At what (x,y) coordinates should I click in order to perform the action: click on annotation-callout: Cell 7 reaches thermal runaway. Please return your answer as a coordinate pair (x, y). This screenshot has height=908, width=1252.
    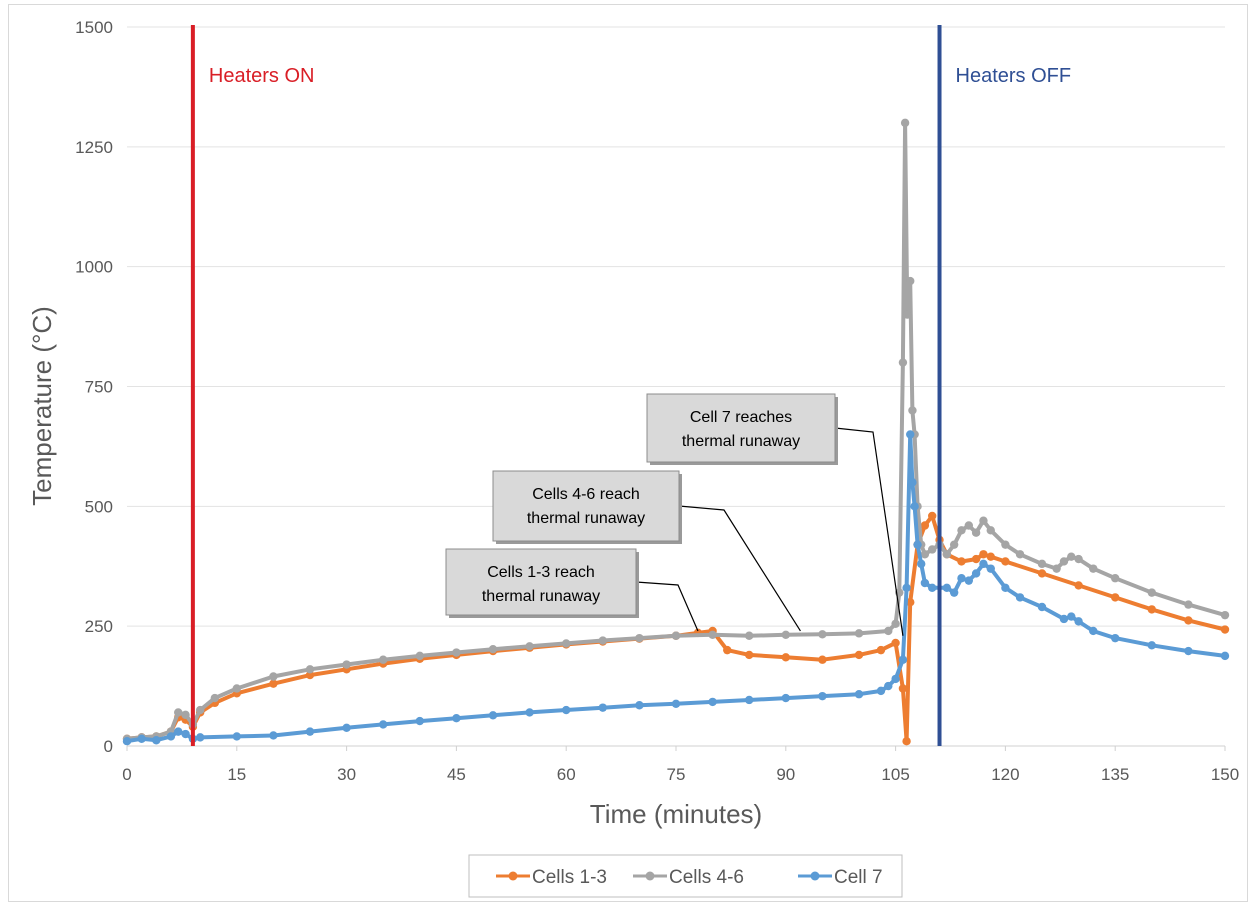
    Looking at the image, I should click on (775, 514).